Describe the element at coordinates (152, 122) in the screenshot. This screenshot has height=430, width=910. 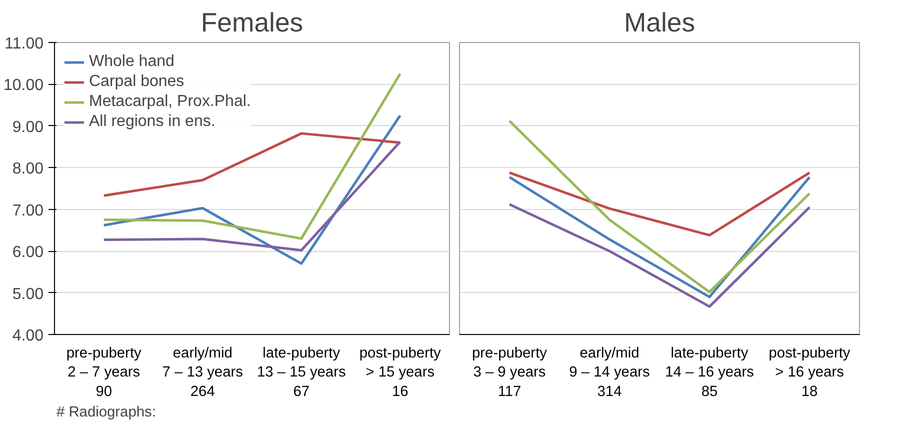
I see `legend-label: All regions in ens.` at that location.